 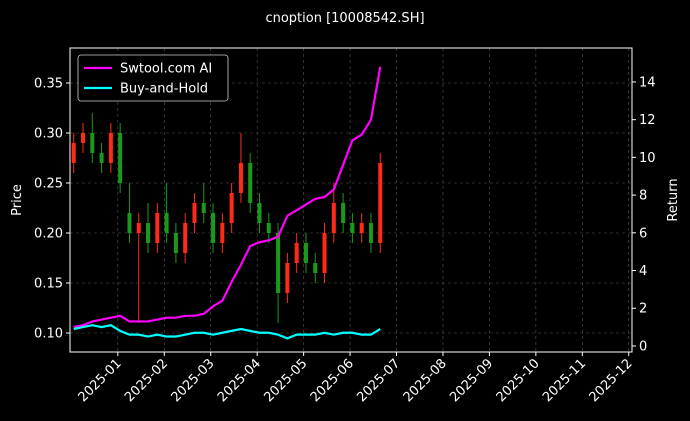 What do you see at coordinates (48, 234) in the screenshot?
I see `y-tick-label: 0.20` at bounding box center [48, 234].